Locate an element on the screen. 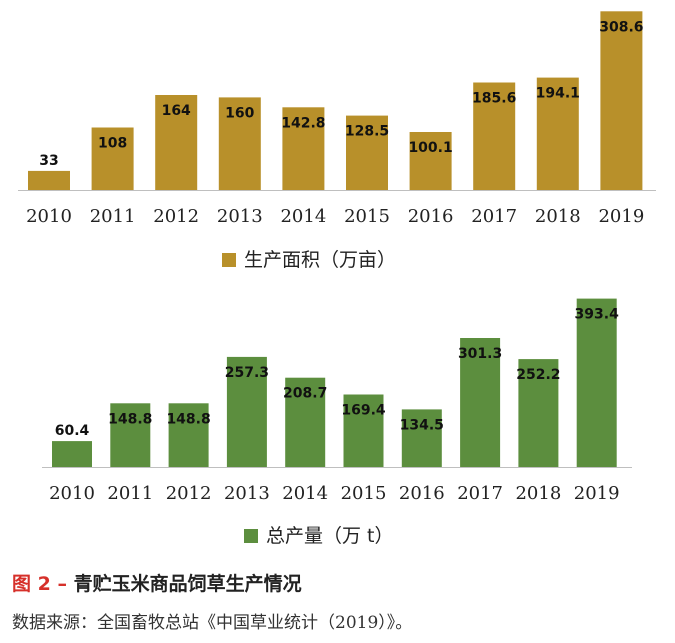  legend-label: 生产面积（万亩） is located at coordinates (320, 260).